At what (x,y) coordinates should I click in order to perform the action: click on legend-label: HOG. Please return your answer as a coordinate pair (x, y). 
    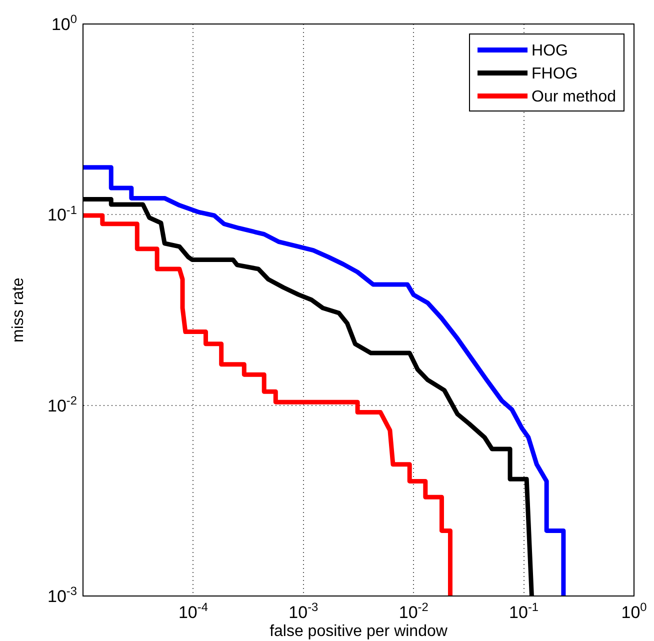
    Looking at the image, I should click on (550, 51).